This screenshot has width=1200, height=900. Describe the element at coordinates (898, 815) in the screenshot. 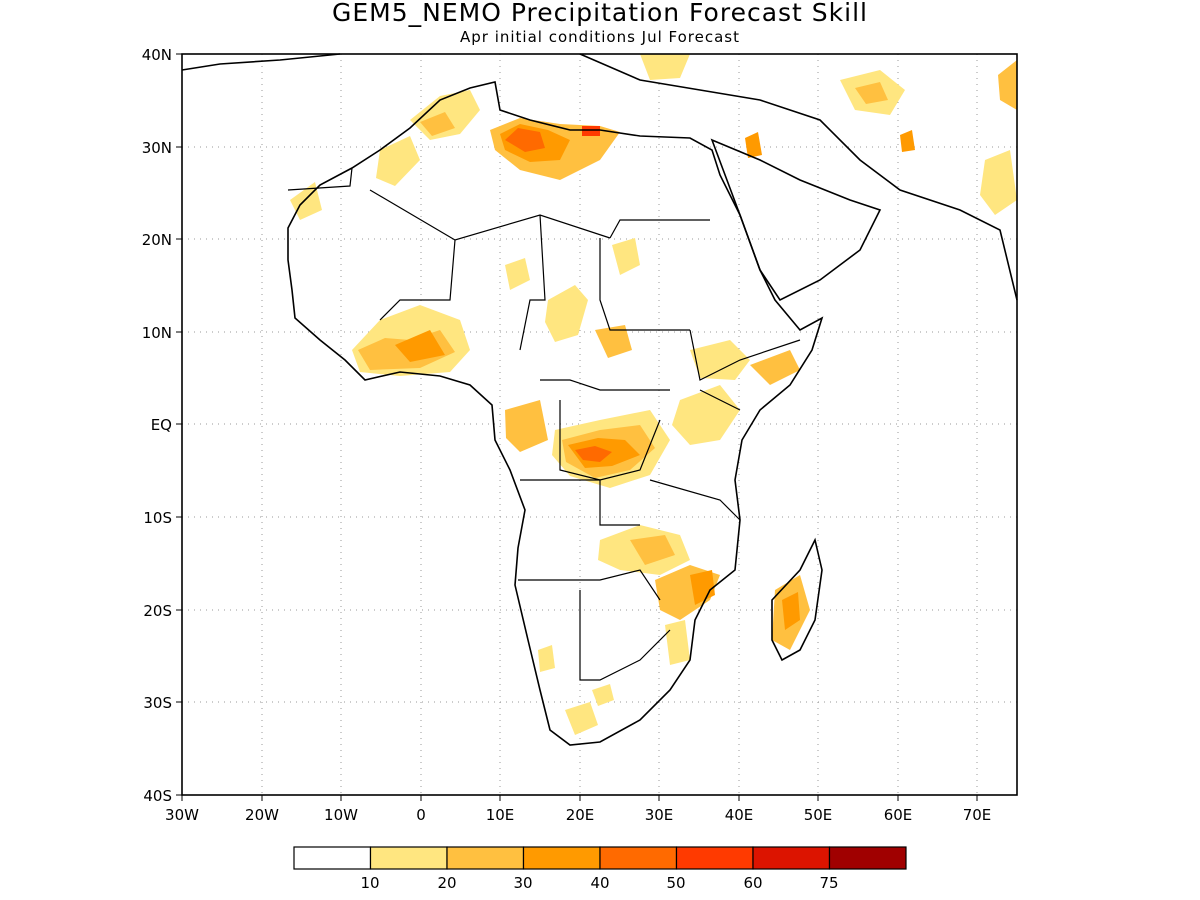

I see `lon-label: 60E` at that location.